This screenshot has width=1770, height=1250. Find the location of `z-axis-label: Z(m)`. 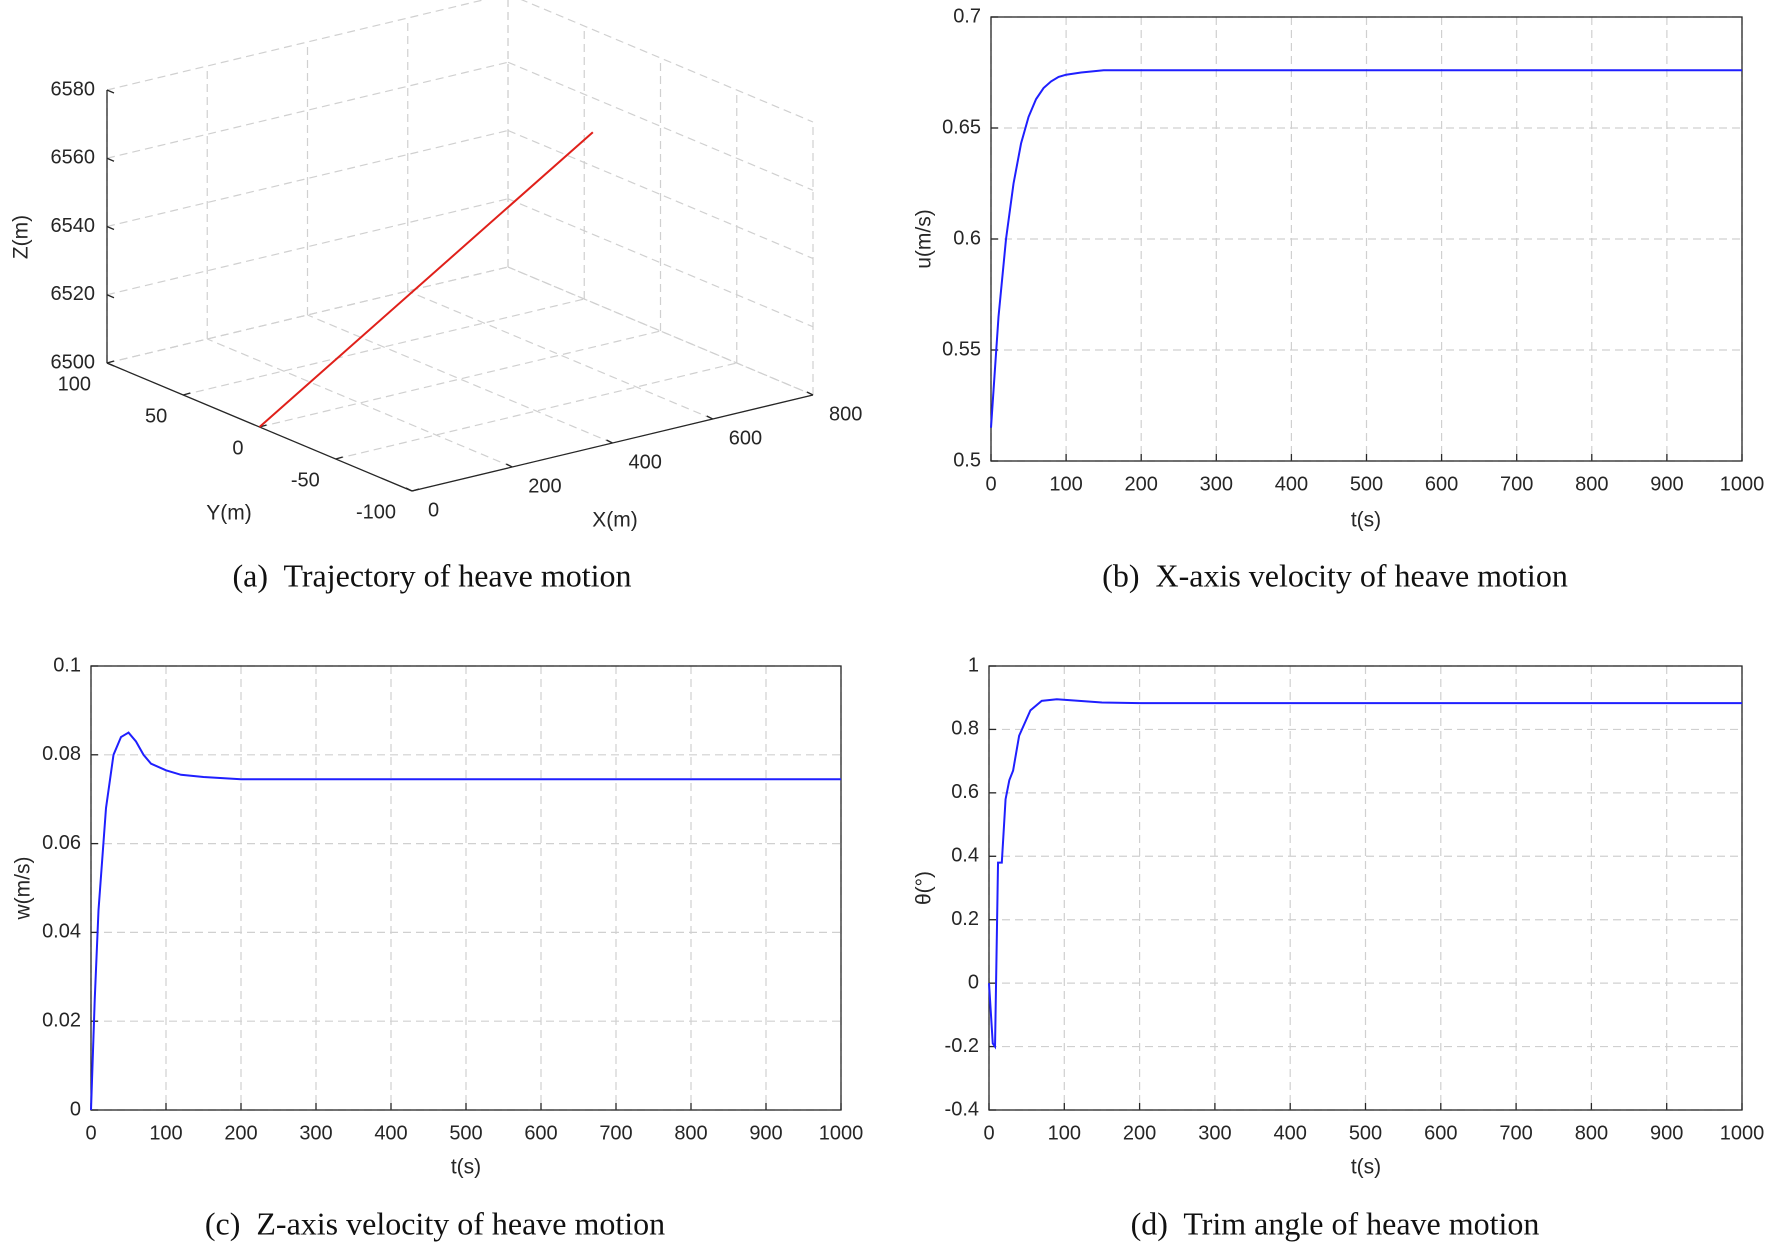

z-axis-label: Z(m) is located at coordinates (21, 237).